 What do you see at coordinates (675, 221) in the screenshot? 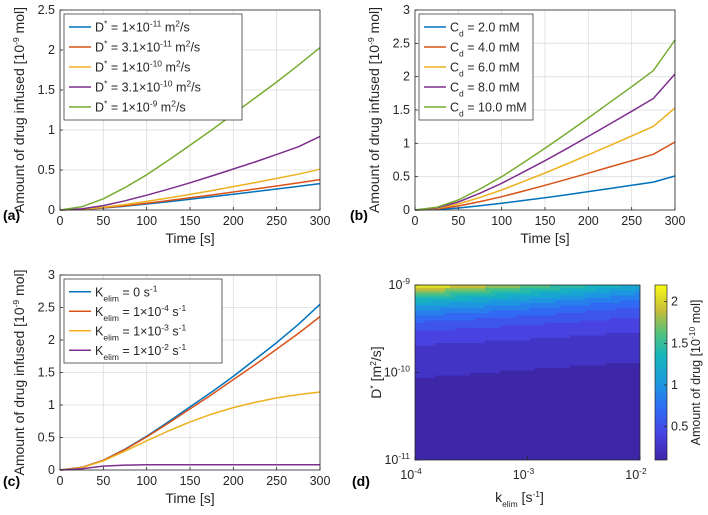
I see `x-tick-label: 300` at bounding box center [675, 221].